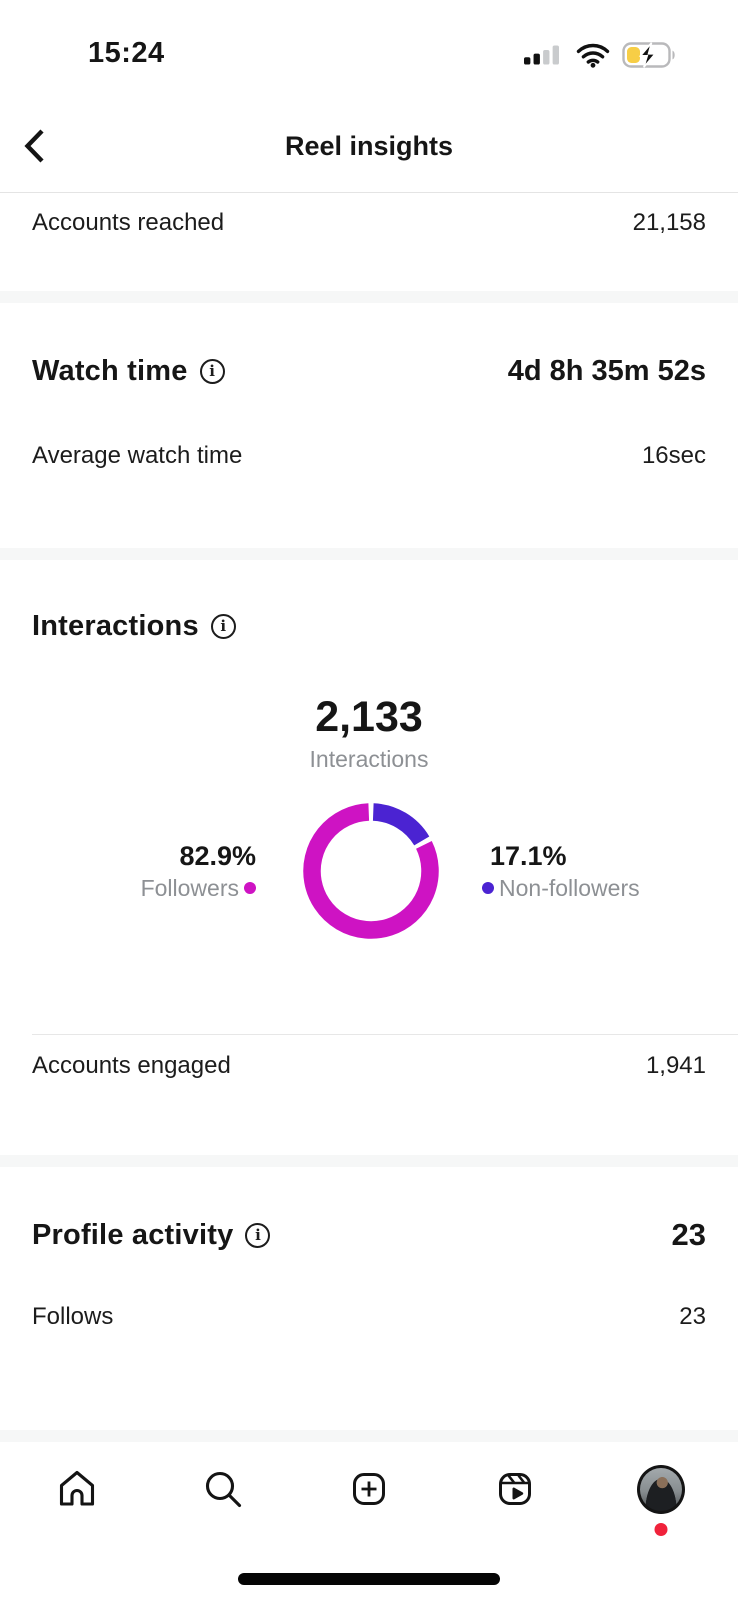 The image size is (738, 1600). I want to click on nonfollowers-pct: 17.1%, so click(528, 856).